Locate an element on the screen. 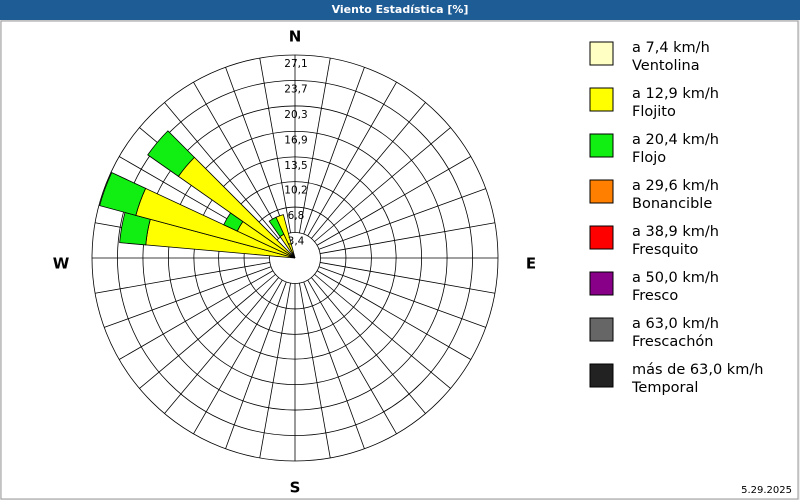 The image size is (800, 500). ring is located at coordinates (295, 258).